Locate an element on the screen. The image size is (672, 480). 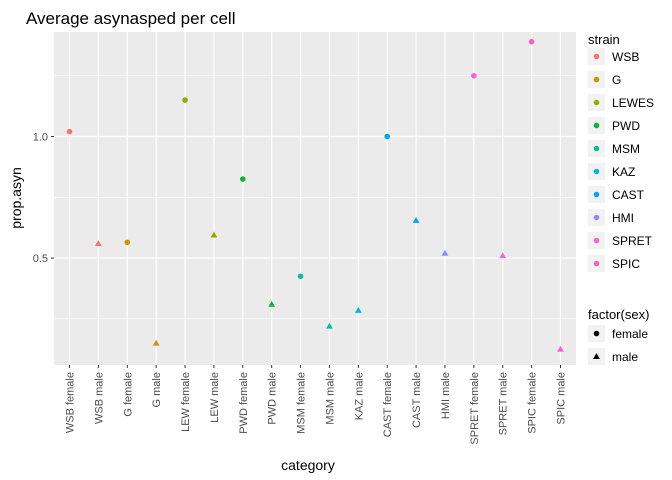
x-tick-label: SPIC female is located at coordinates (533, 403).